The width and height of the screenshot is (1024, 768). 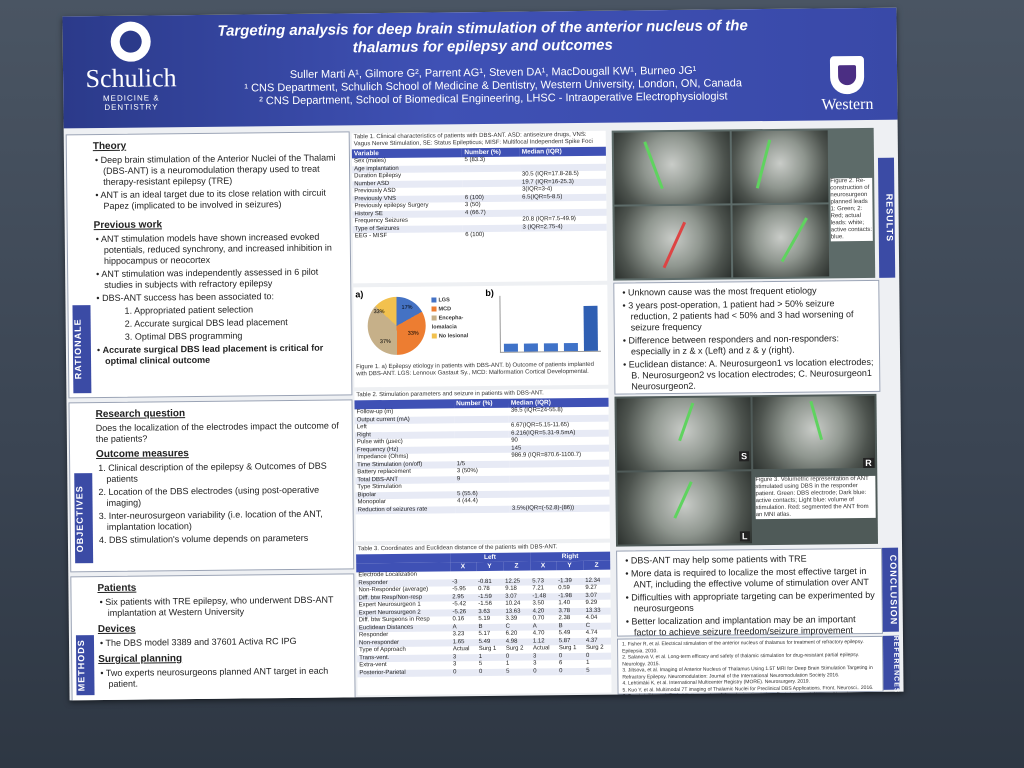 What do you see at coordinates (847, 75) in the screenshot?
I see `western-shield-icon` at bounding box center [847, 75].